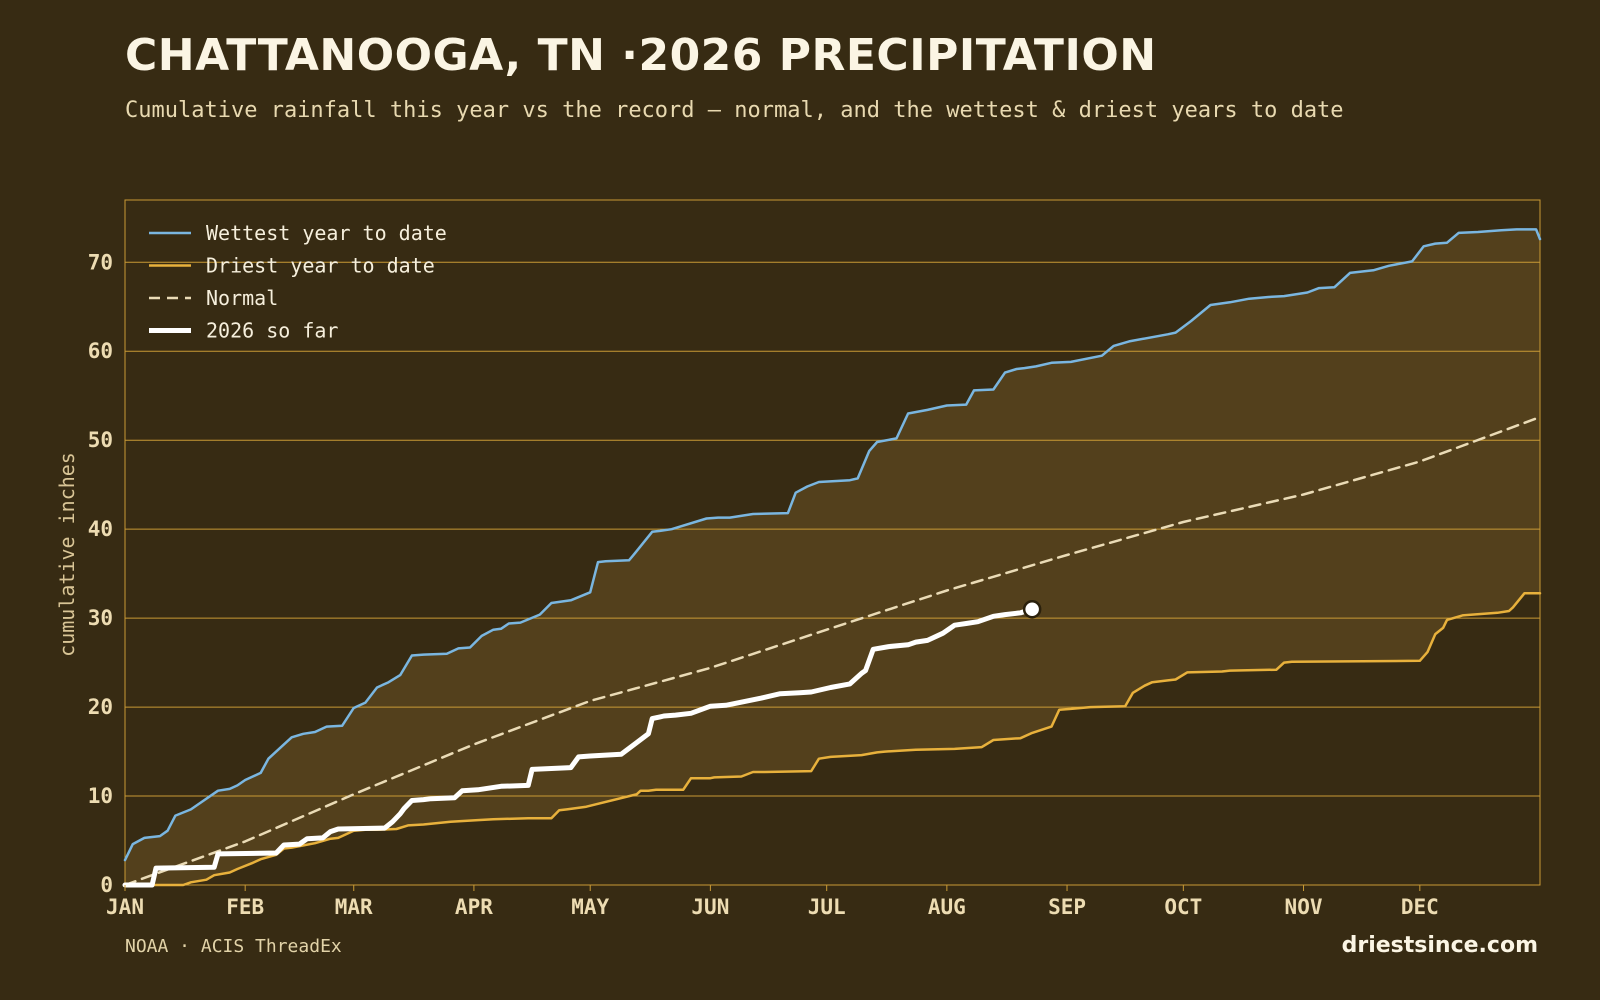 This screenshot has width=1600, height=1000. What do you see at coordinates (354, 907) in the screenshot?
I see `x-tick-label: MAR` at bounding box center [354, 907].